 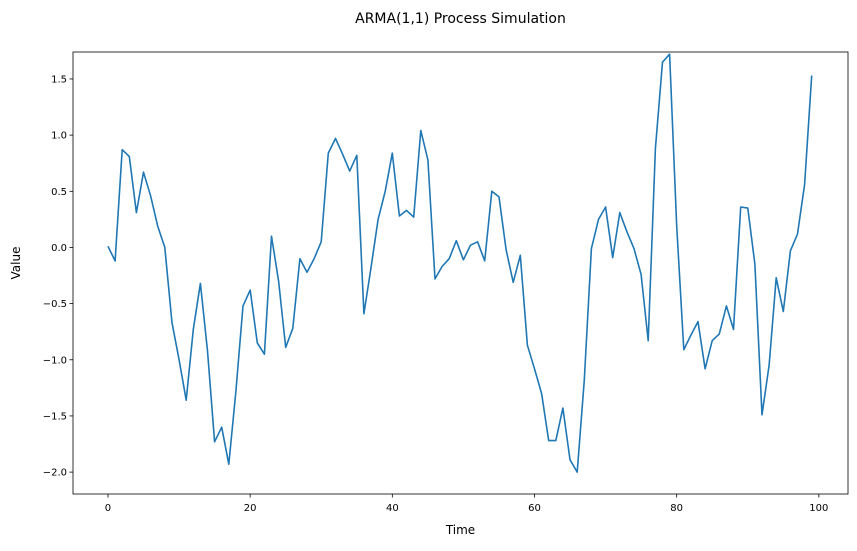 I want to click on x-tick-label: 100, so click(x=818, y=508).